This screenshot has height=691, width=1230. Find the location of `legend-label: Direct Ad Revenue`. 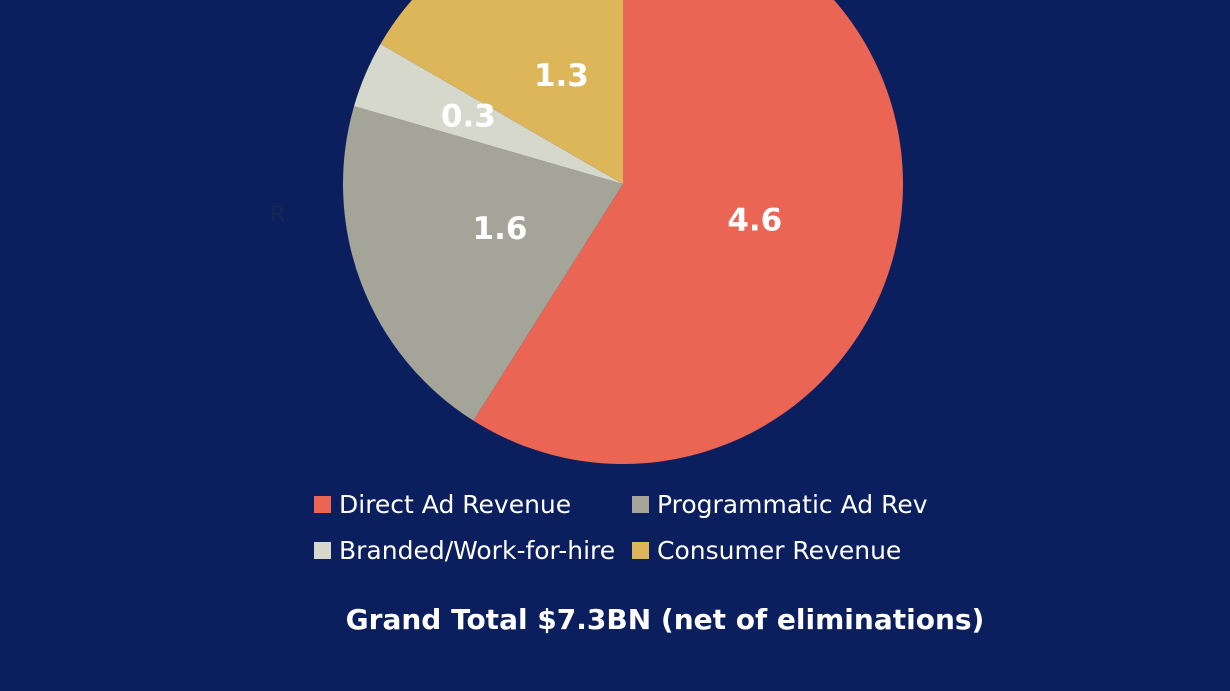

legend-label: Direct Ad Revenue is located at coordinates (455, 504).